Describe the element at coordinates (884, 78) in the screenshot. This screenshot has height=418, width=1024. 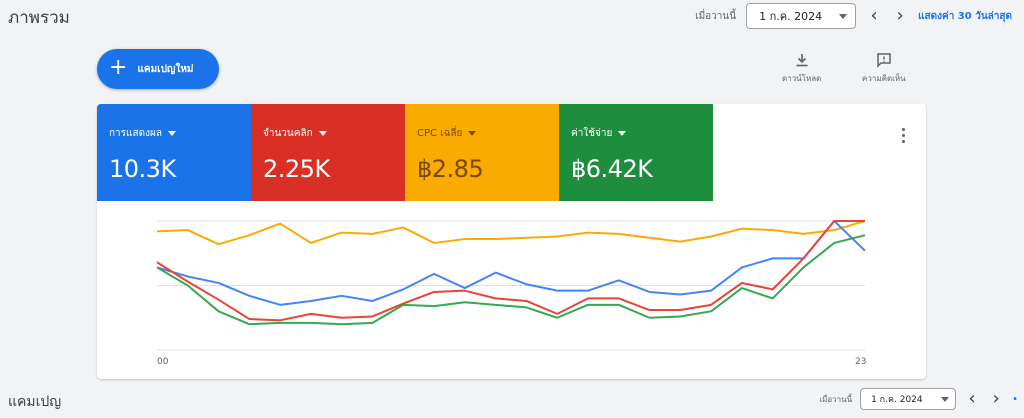
I see `feedback-label: ความคิดเห็น` at that location.